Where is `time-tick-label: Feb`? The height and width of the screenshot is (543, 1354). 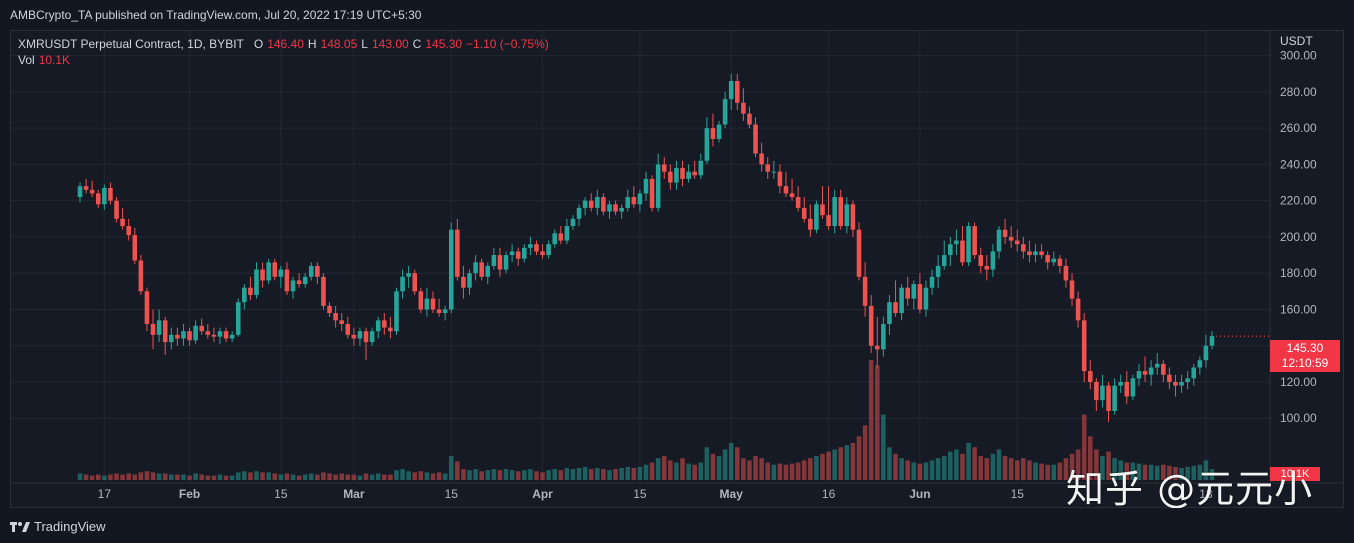
time-tick-label: Feb is located at coordinates (189, 494).